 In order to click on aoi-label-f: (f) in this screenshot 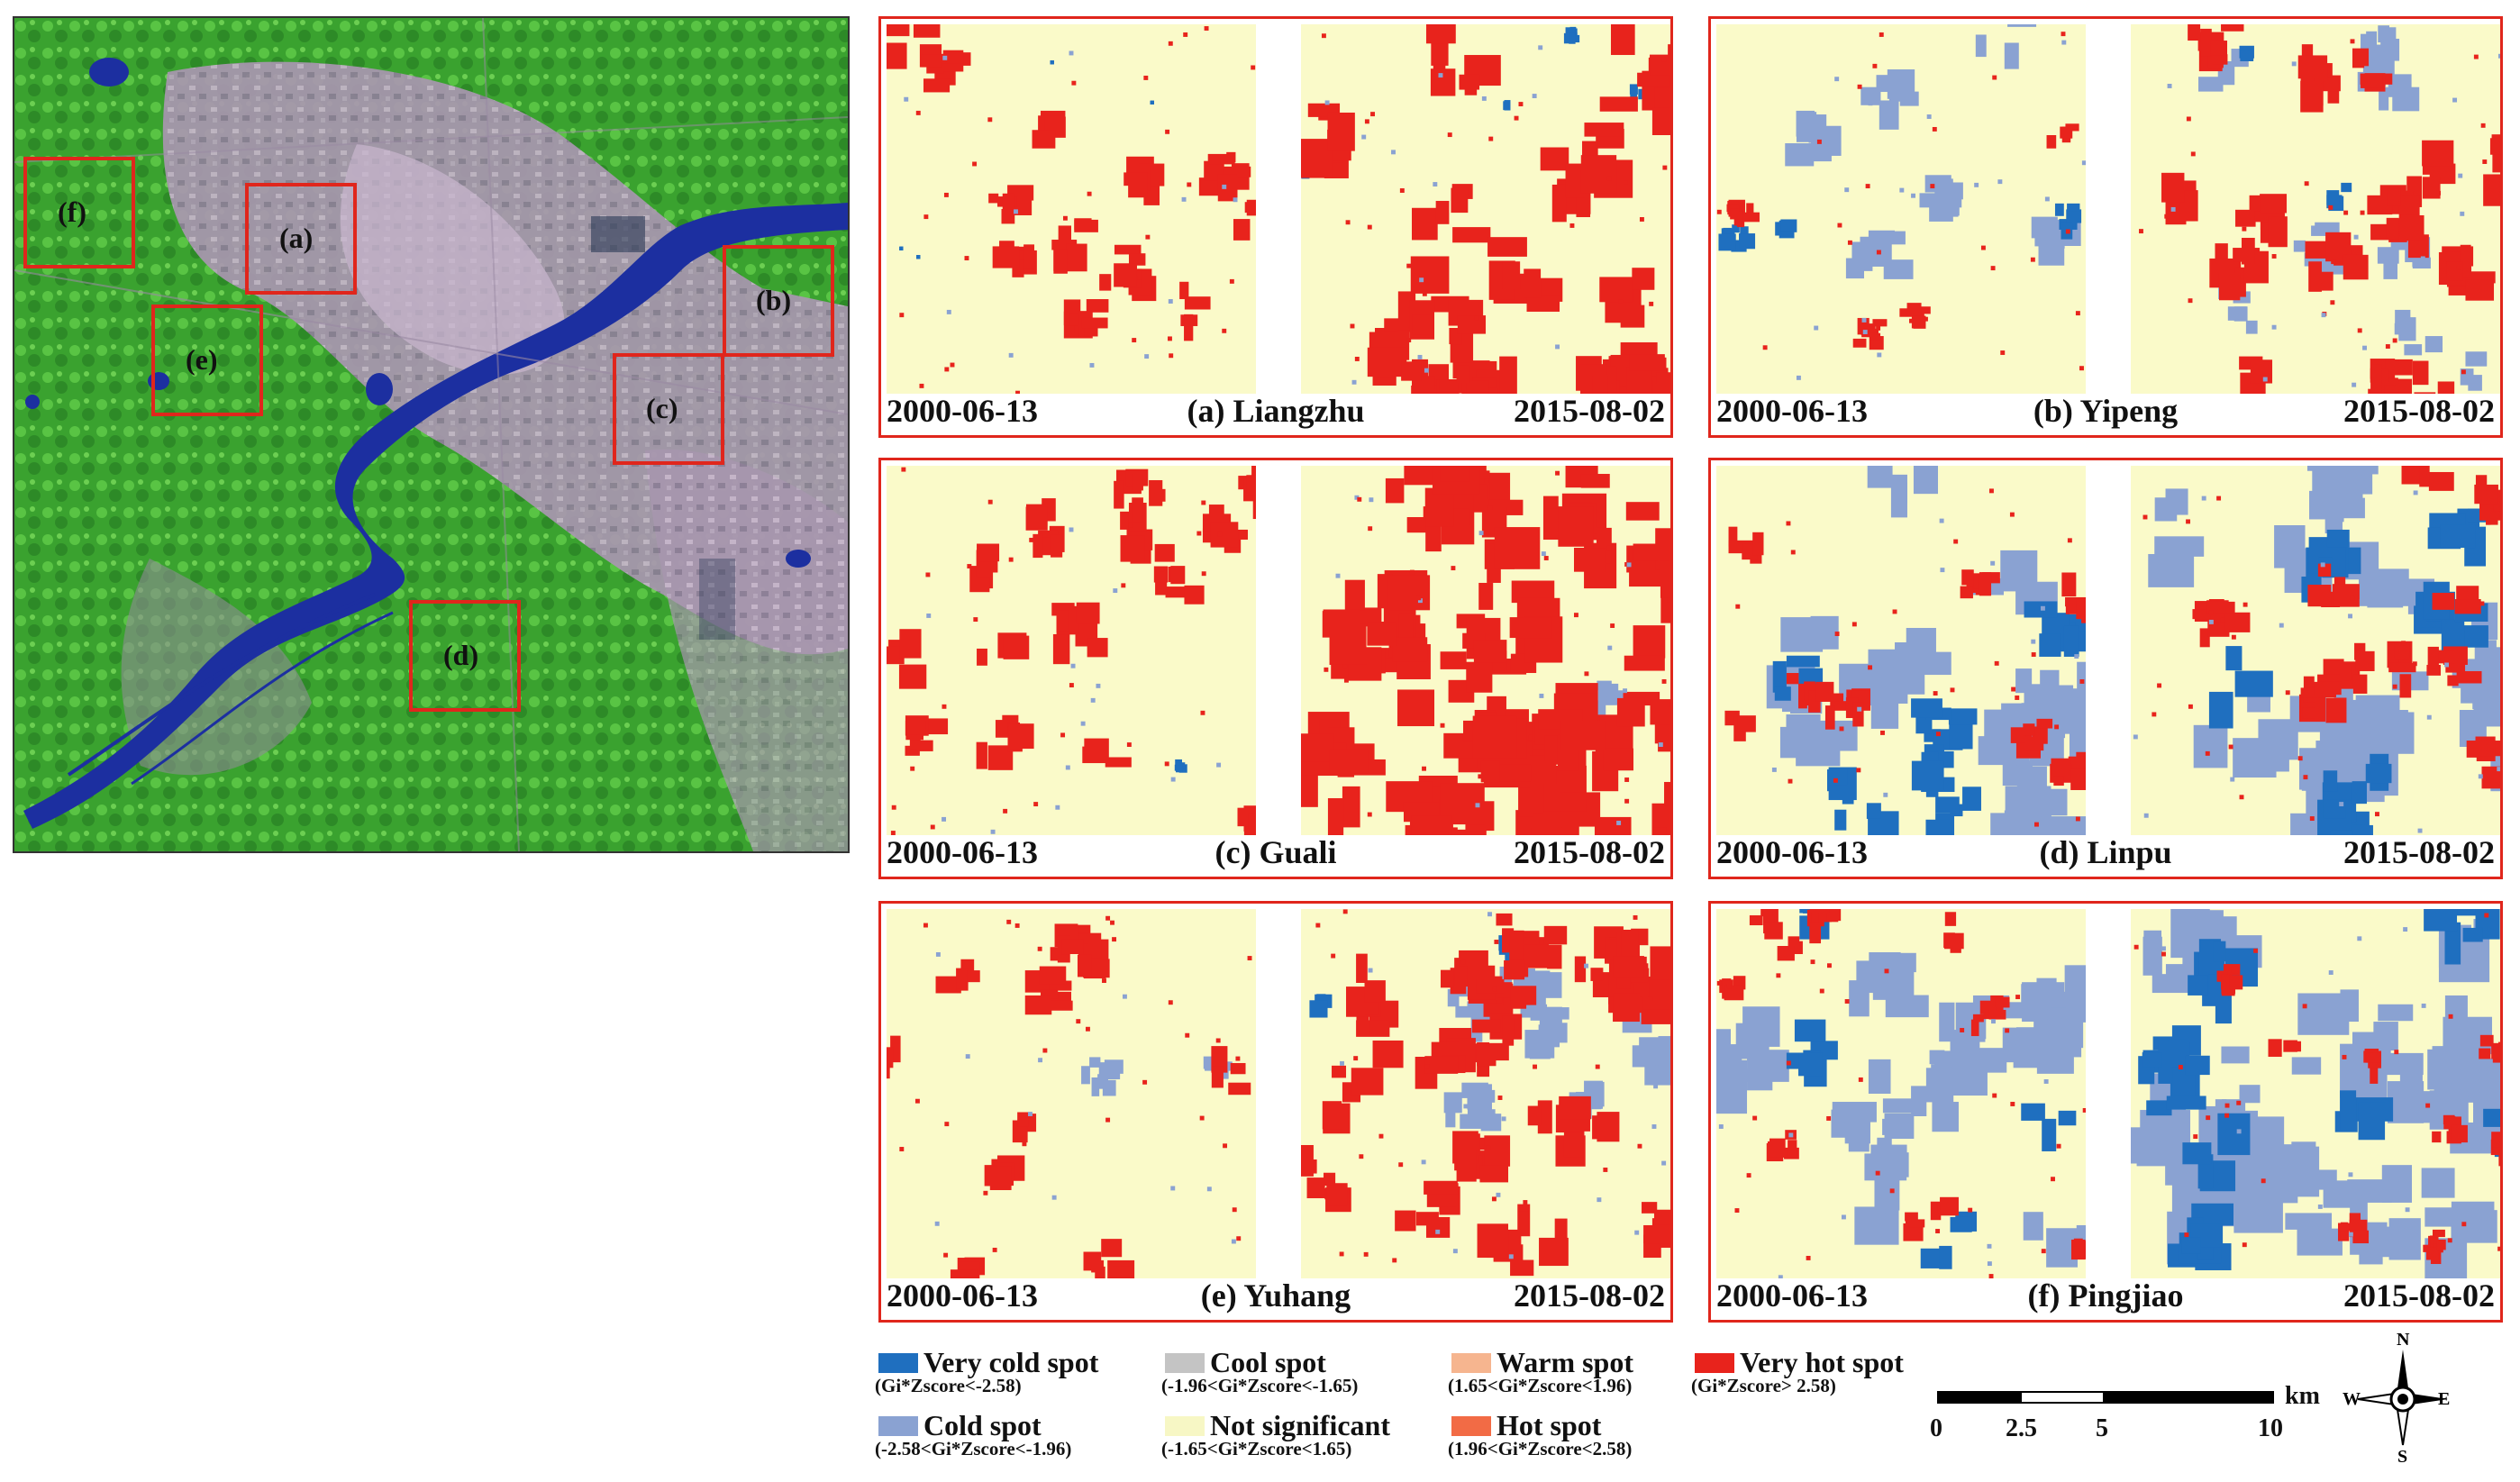, I will do `click(72, 211)`.